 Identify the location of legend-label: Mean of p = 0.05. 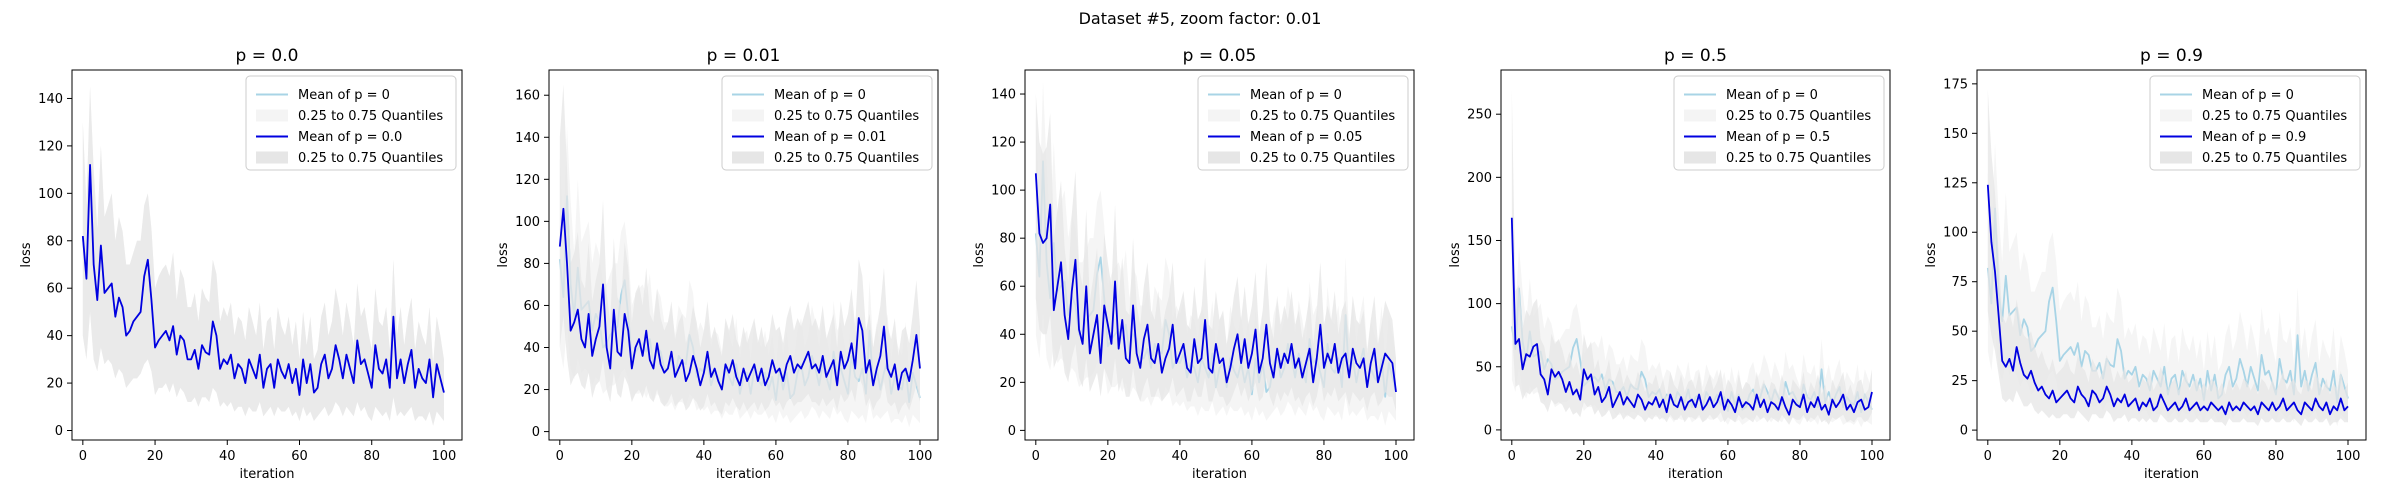
(1306, 137).